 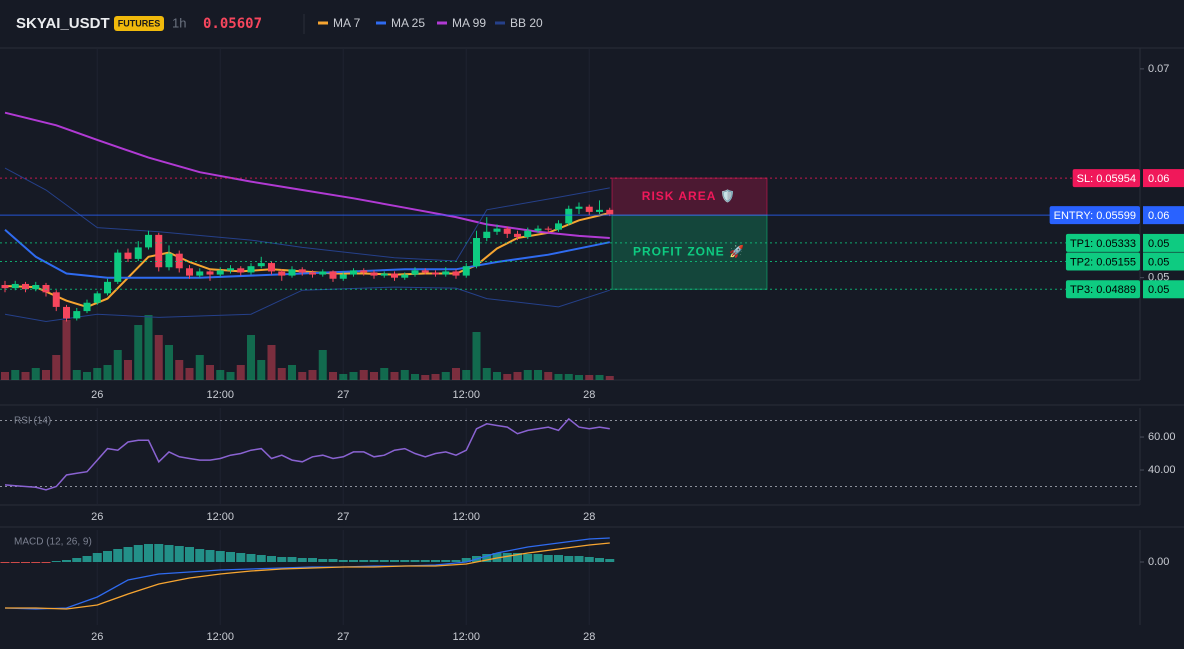 I want to click on legend-label: BB 20, so click(x=526, y=23).